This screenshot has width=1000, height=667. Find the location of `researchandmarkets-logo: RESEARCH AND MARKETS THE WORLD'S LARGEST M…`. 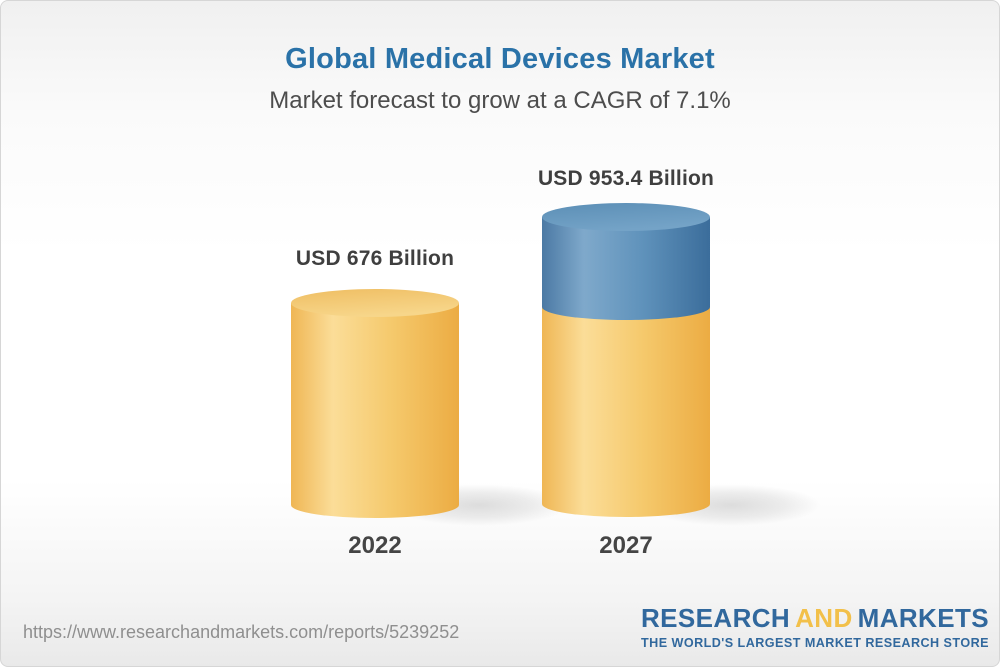

researchandmarkets-logo: RESEARCH AND MARKETS THE WORLD'S LARGEST M… is located at coordinates (815, 626).